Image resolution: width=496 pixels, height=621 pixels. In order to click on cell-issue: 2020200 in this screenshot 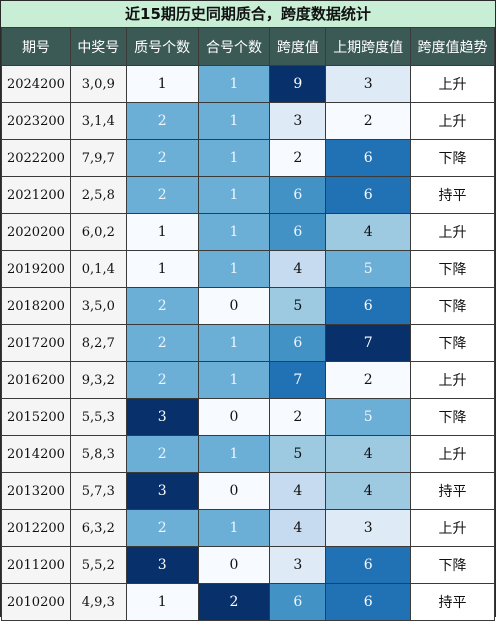, I will do `click(36, 232)`.